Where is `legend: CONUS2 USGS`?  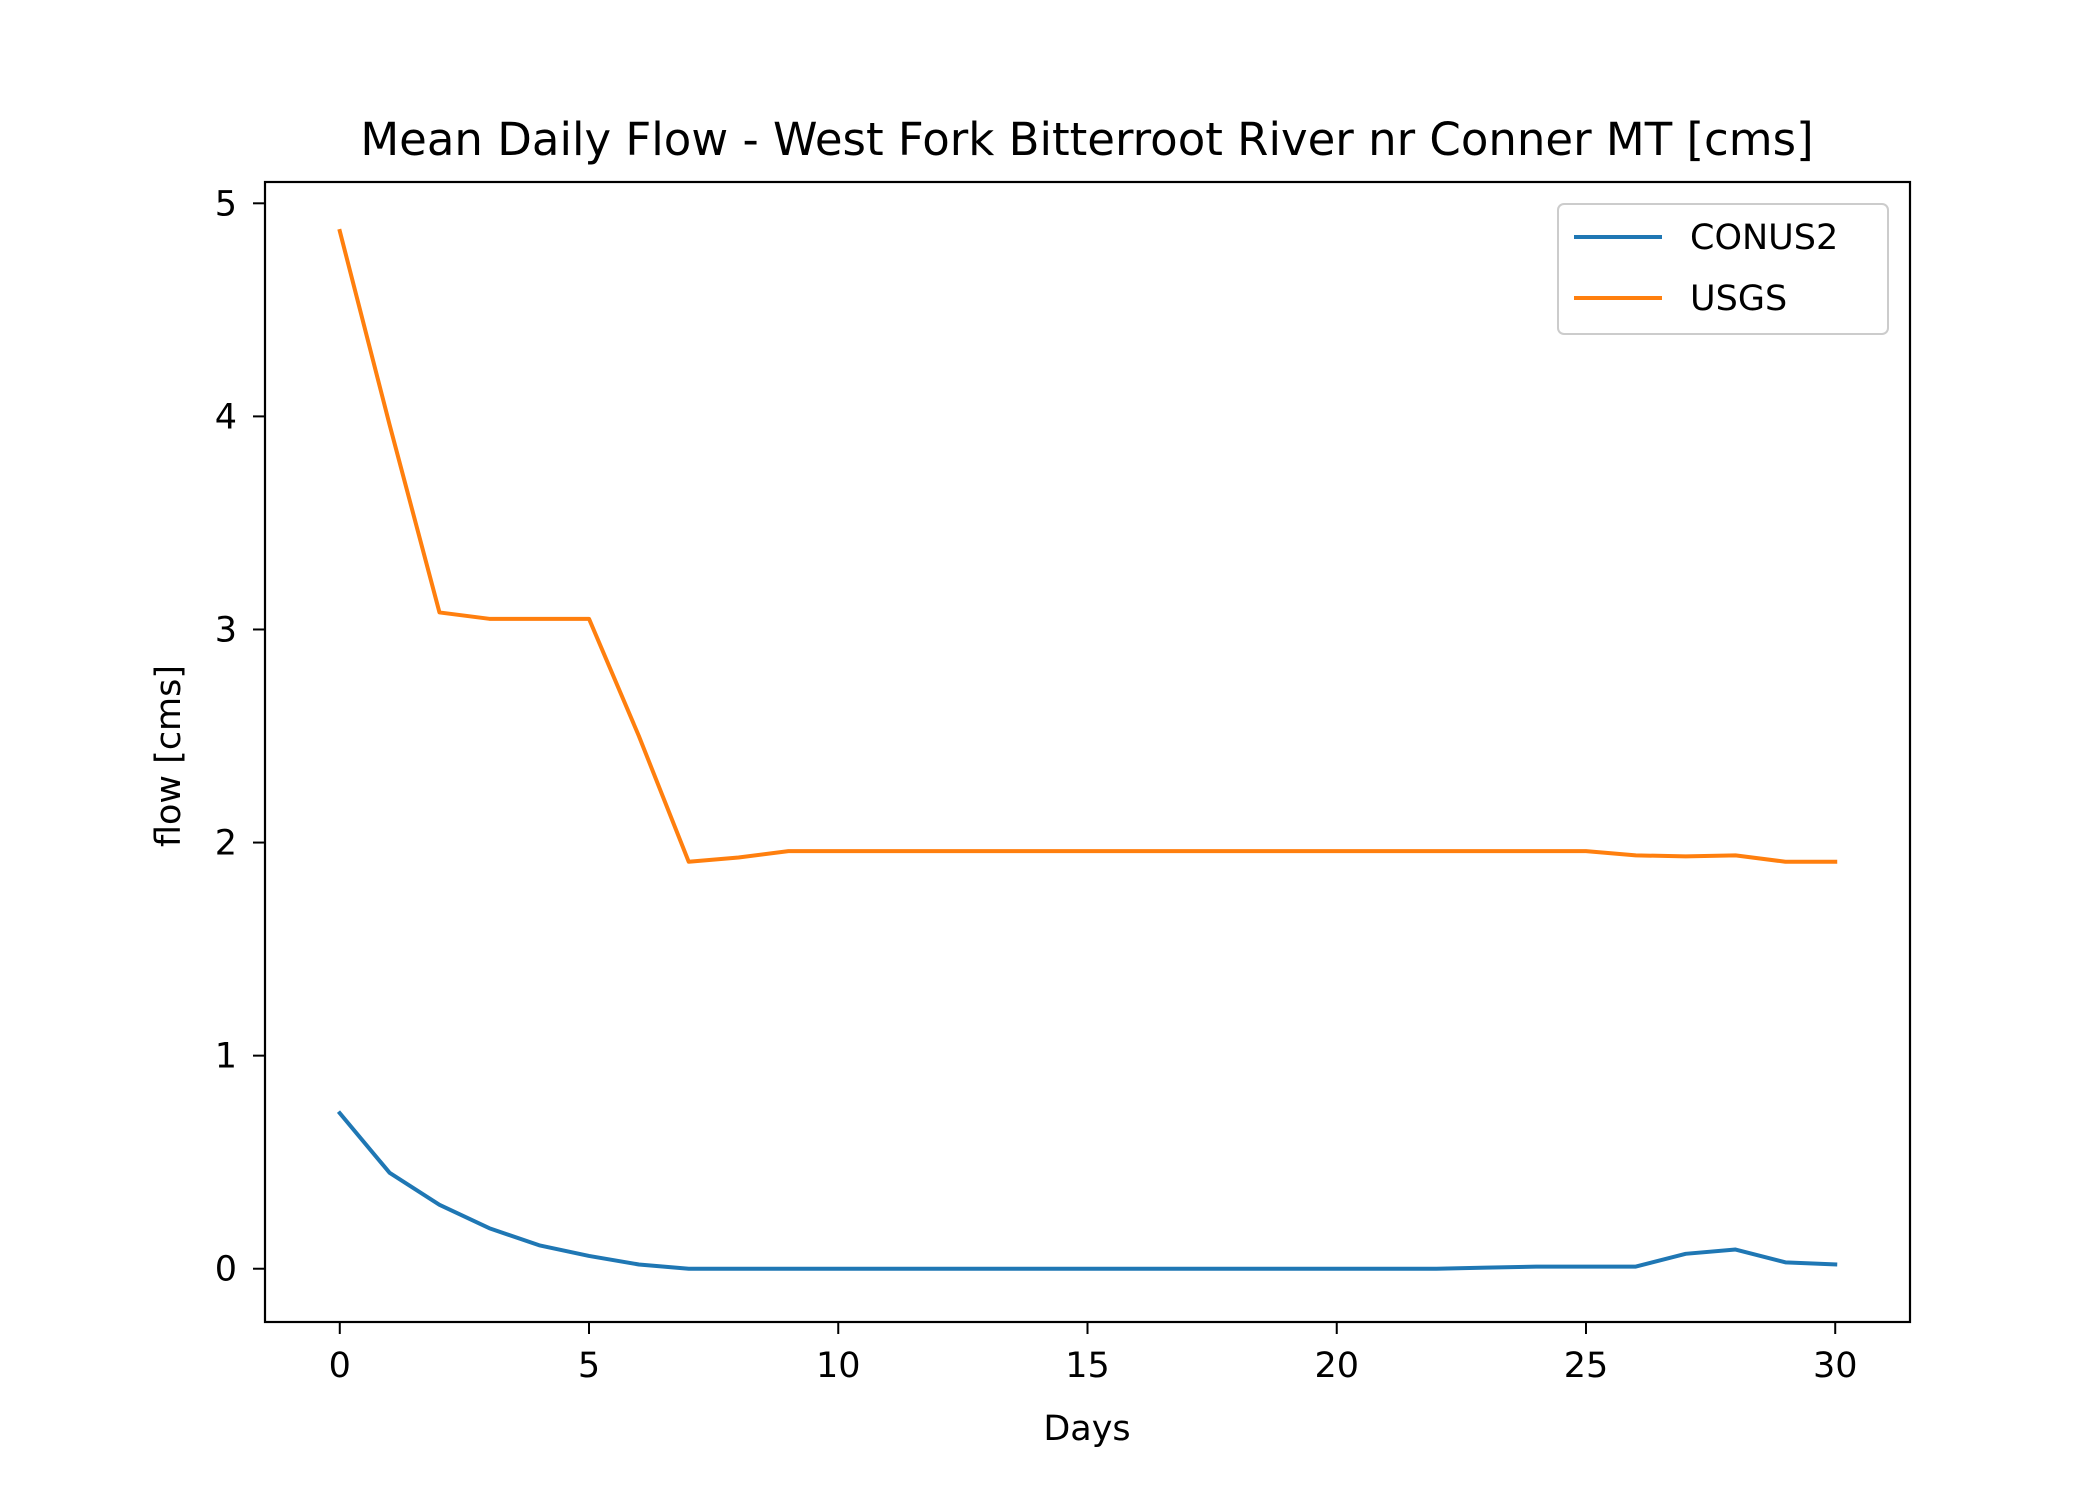
legend: CONUS2 USGS is located at coordinates (1723, 269).